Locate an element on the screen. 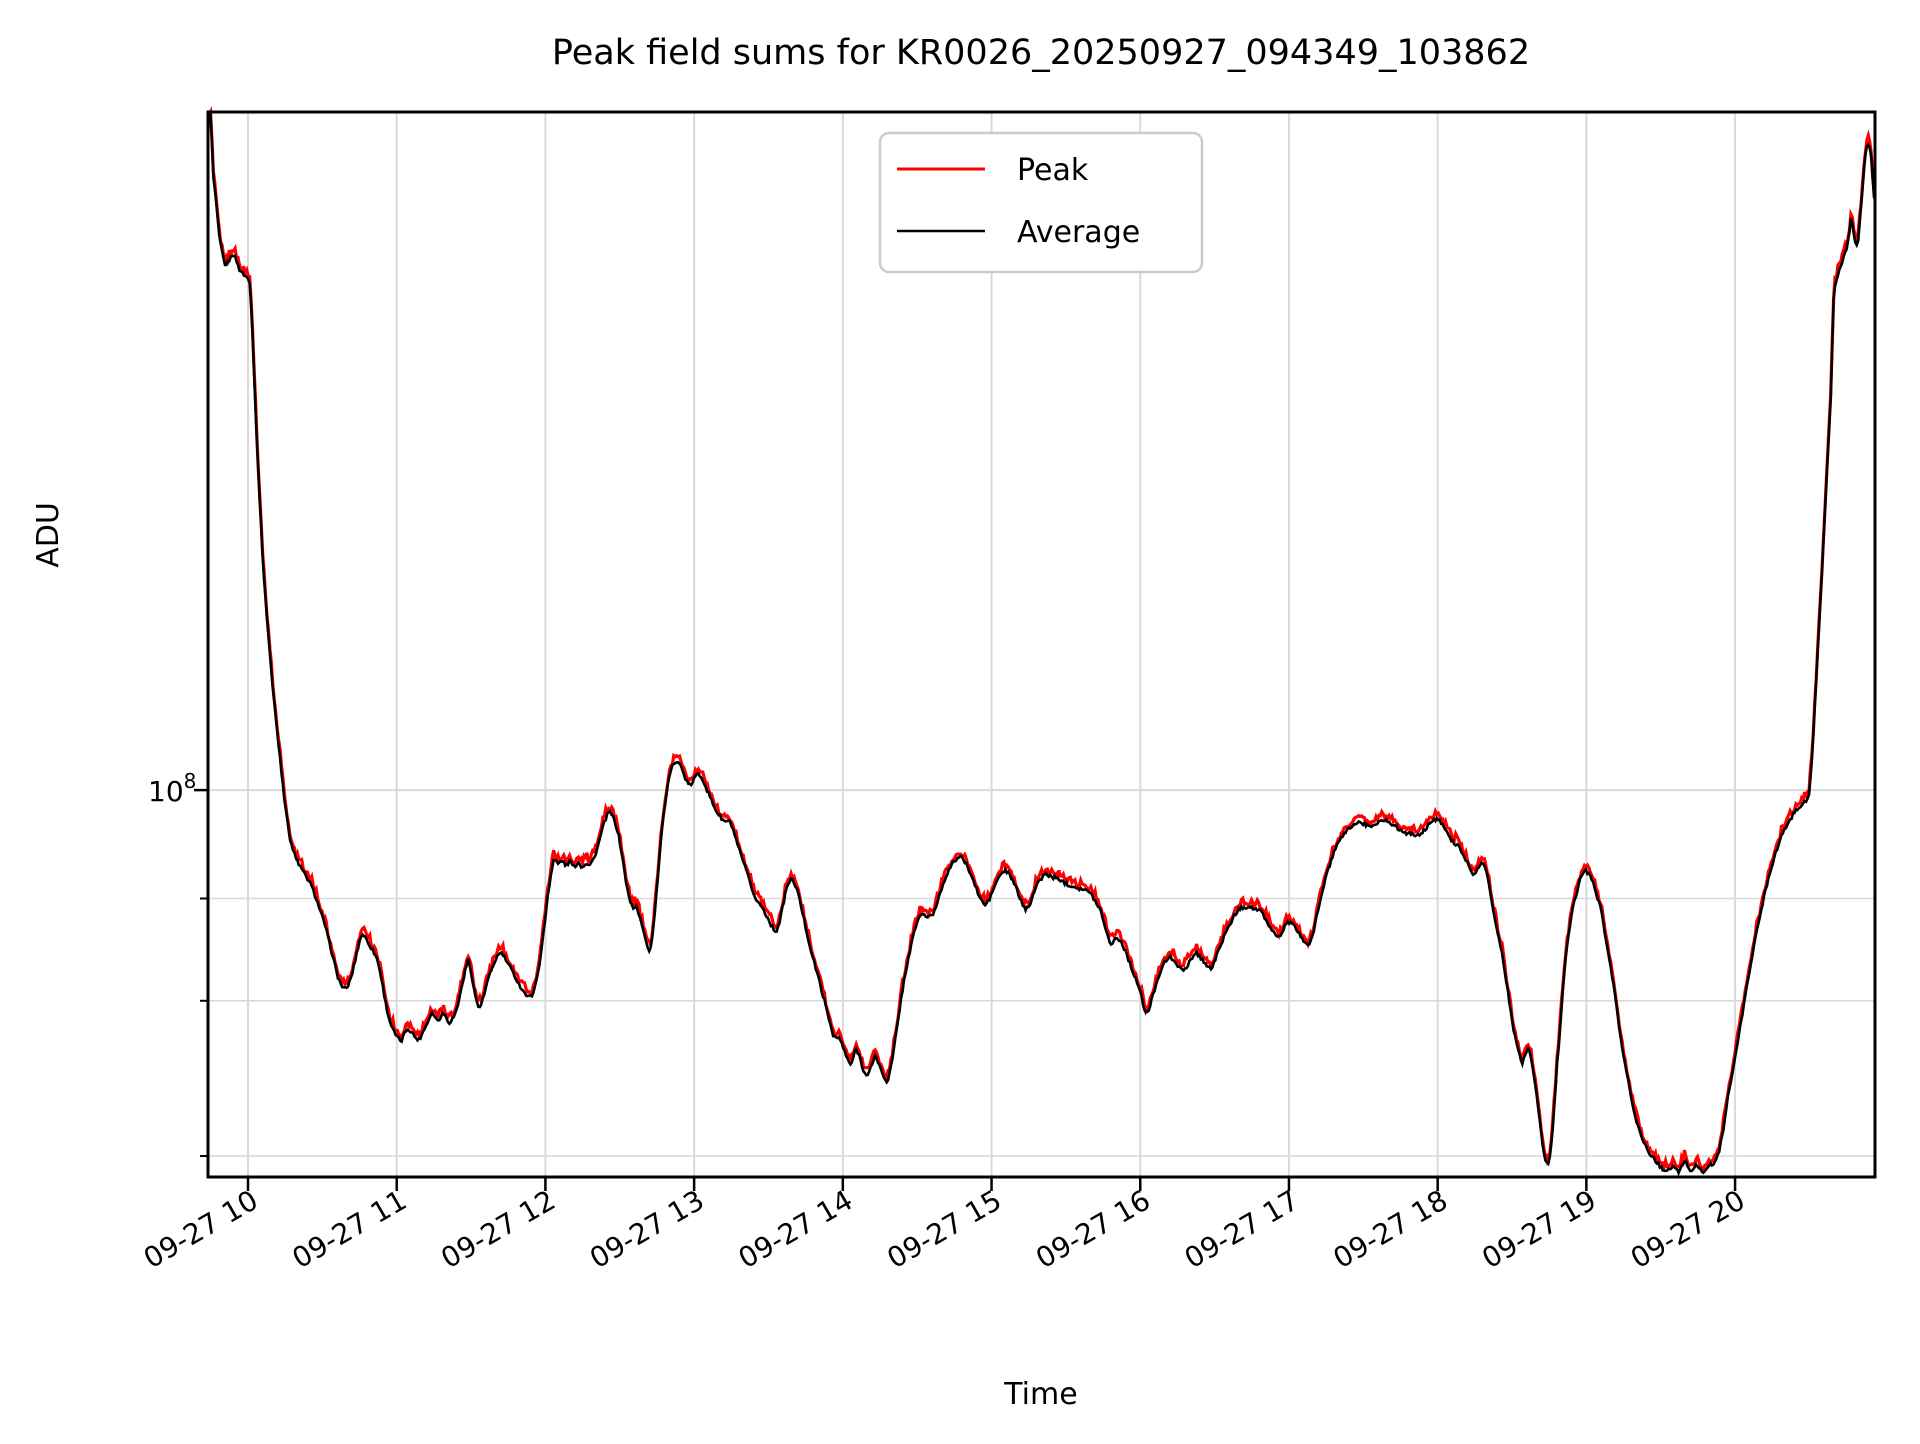  x-tick-label: 09-27 14 is located at coordinates (796, 1229).